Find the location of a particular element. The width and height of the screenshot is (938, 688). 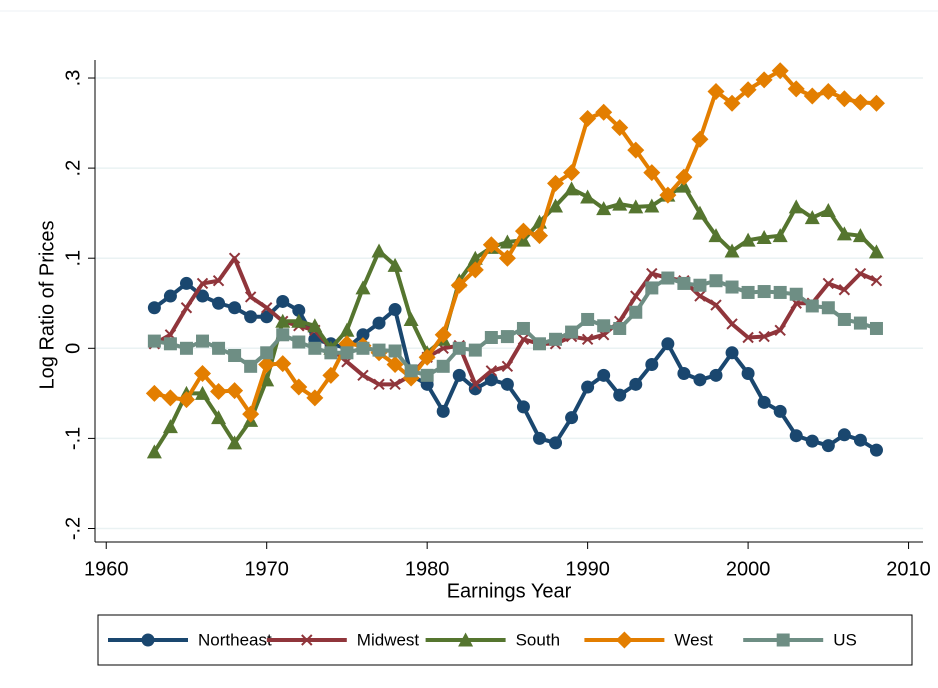

legend-label: Northeast is located at coordinates (235, 639).